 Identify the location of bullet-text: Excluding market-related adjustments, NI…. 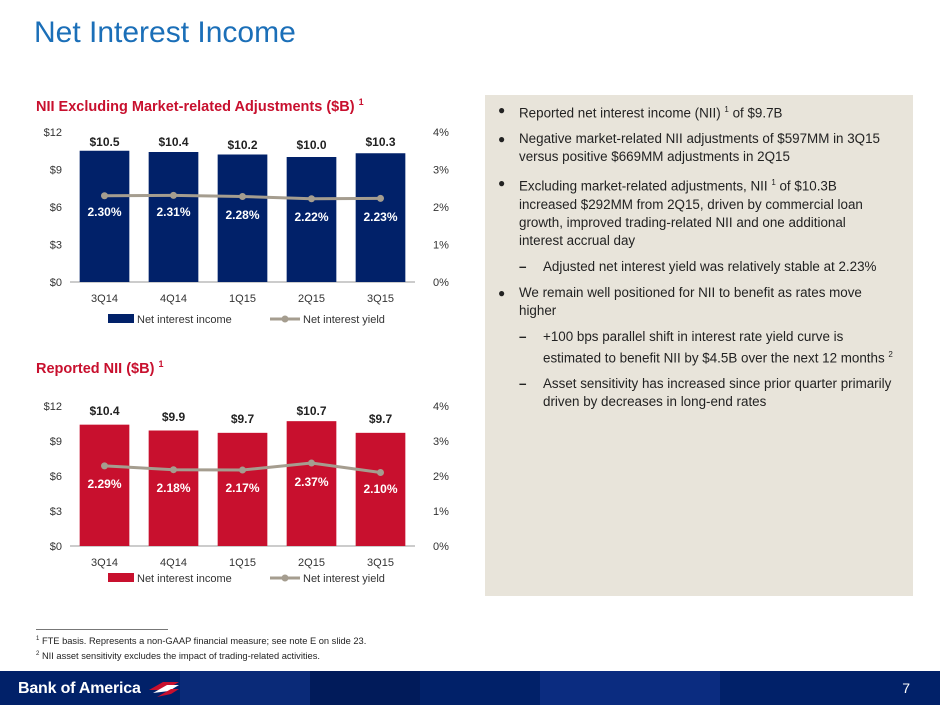
(645, 186).